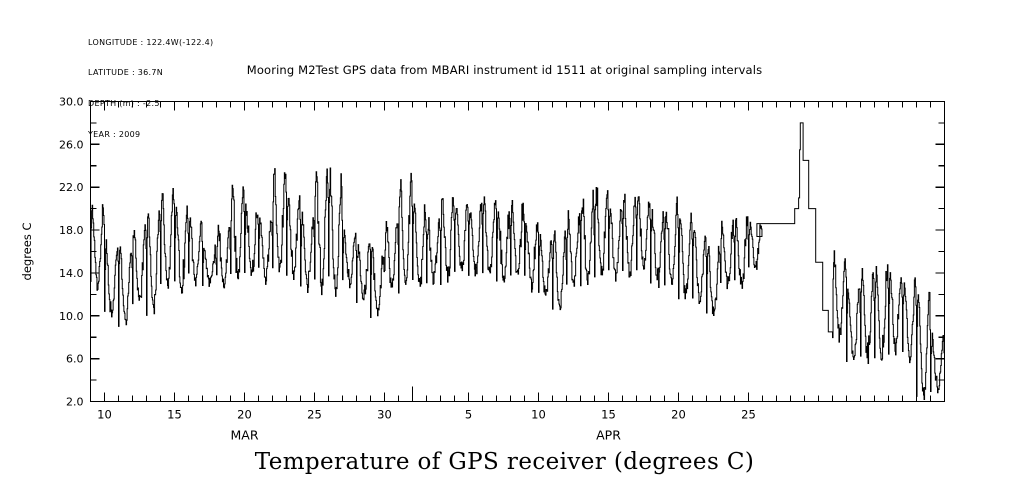 The image size is (1009, 504). What do you see at coordinates (71, 144) in the screenshot?
I see `svg-text: 26.0` at bounding box center [71, 144].